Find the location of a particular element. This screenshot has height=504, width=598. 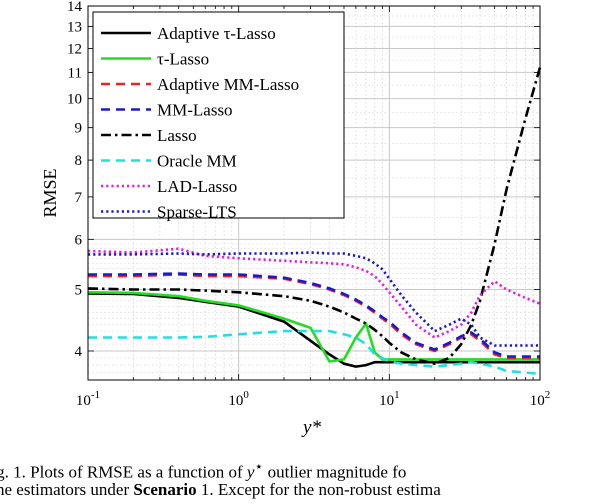

caption-superscript: ⋆ is located at coordinates (259, 467).